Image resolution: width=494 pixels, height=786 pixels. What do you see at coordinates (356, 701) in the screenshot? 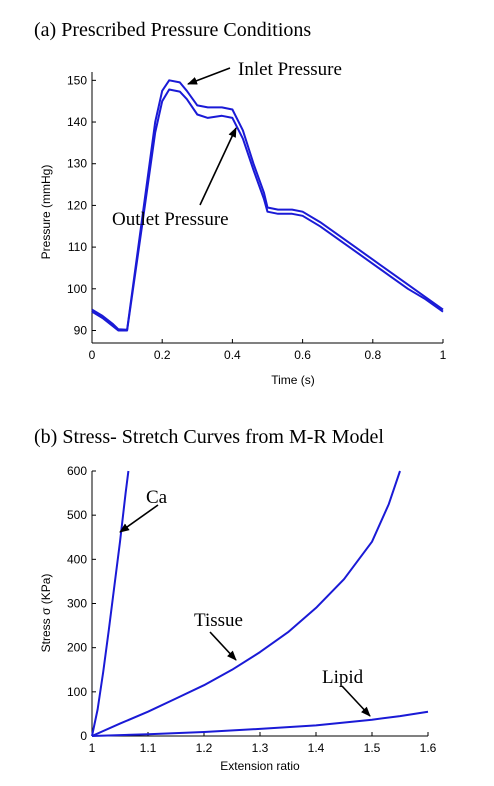
I see `lipid-arrow` at bounding box center [356, 701].